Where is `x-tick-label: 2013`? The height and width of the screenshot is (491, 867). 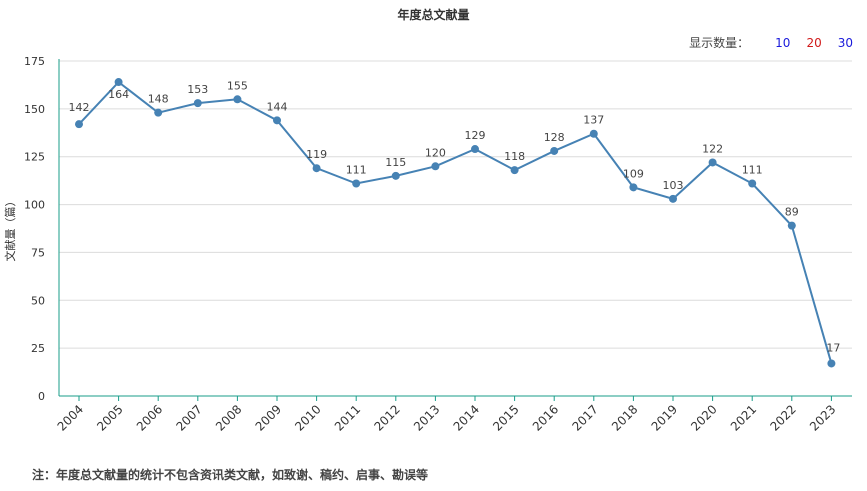 x-tick-label: 2013 is located at coordinates (426, 417).